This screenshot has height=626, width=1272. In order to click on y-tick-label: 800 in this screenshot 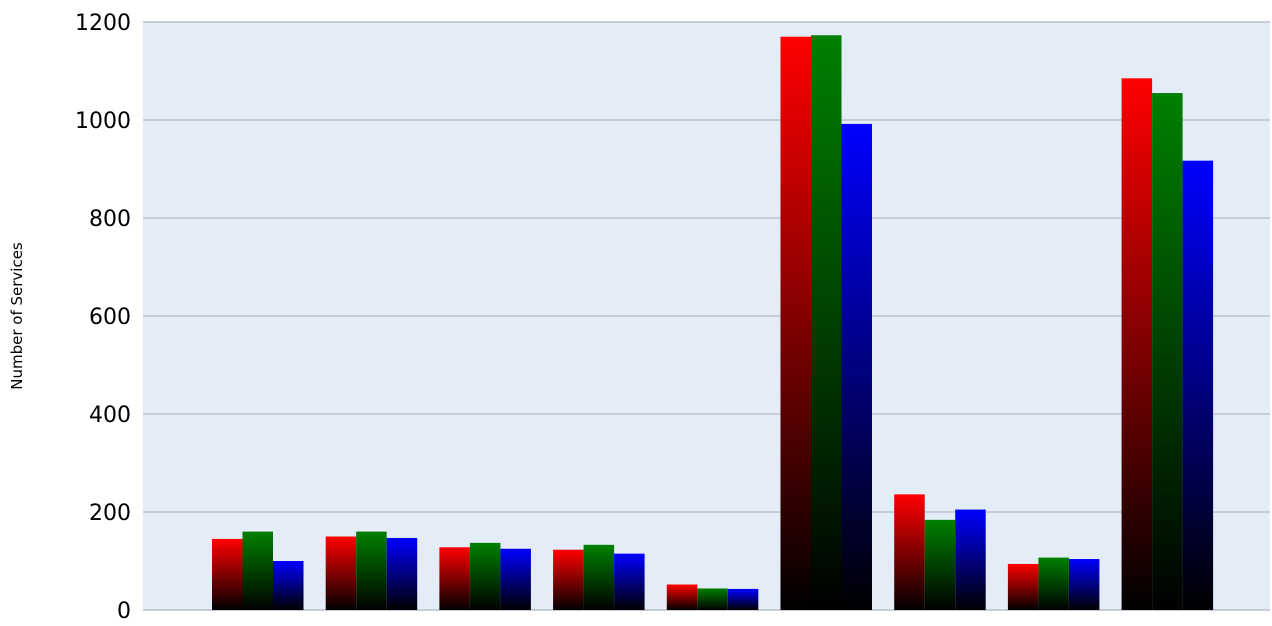, I will do `click(110, 219)`.